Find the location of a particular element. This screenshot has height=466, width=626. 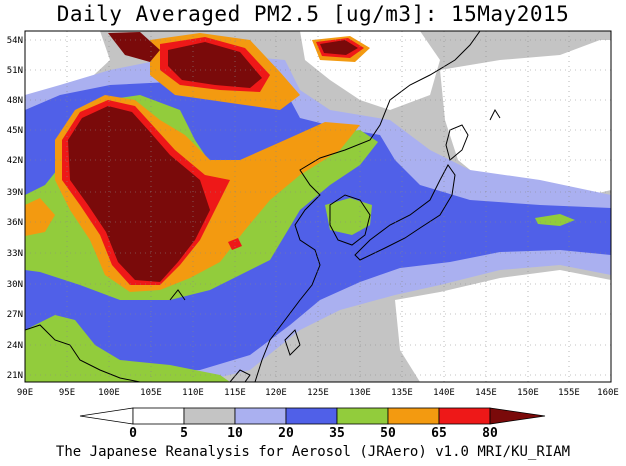

legend-ticks: 0 5 10 20 35 50 65 80 is located at coordinates (313, 433).